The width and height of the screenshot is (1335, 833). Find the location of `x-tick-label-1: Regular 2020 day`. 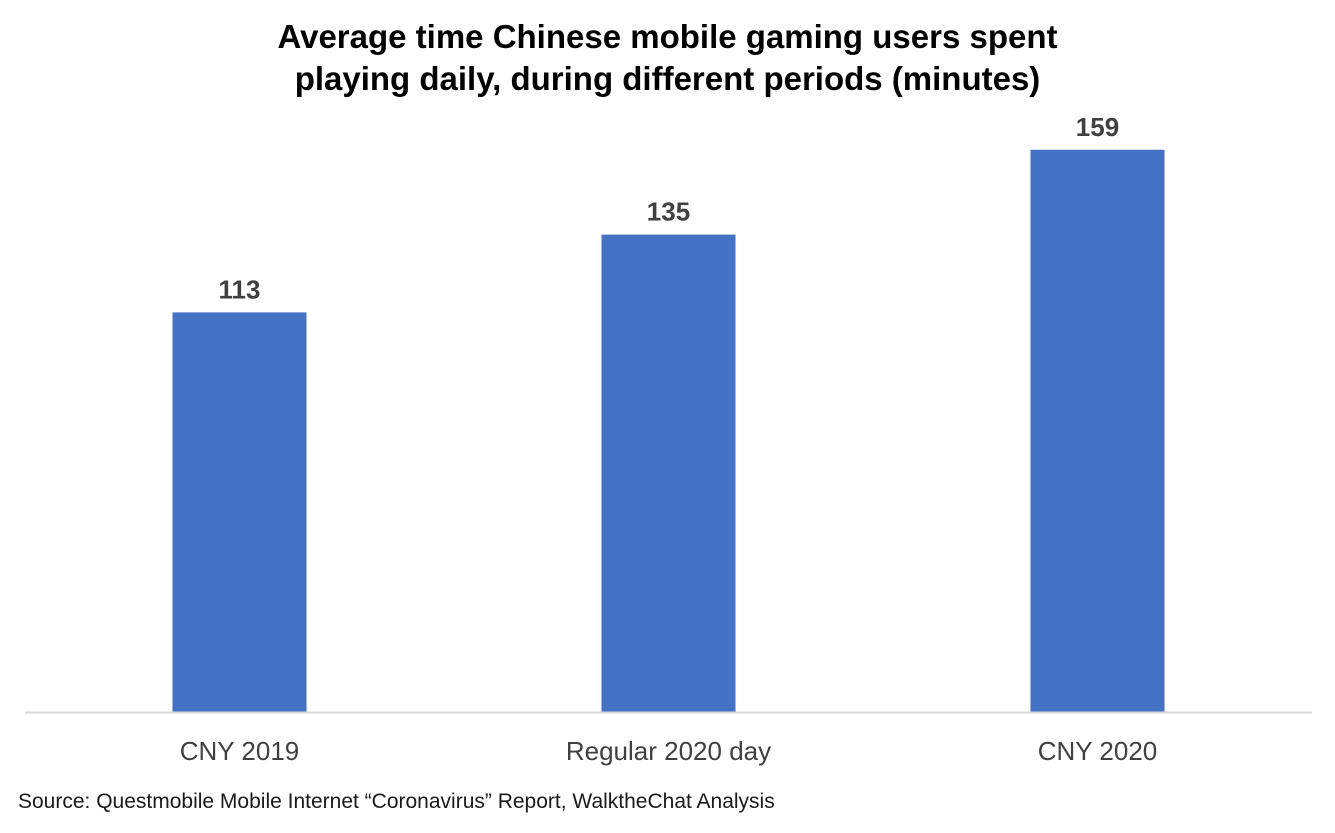

x-tick-label-1: Regular 2020 day is located at coordinates (668, 751).